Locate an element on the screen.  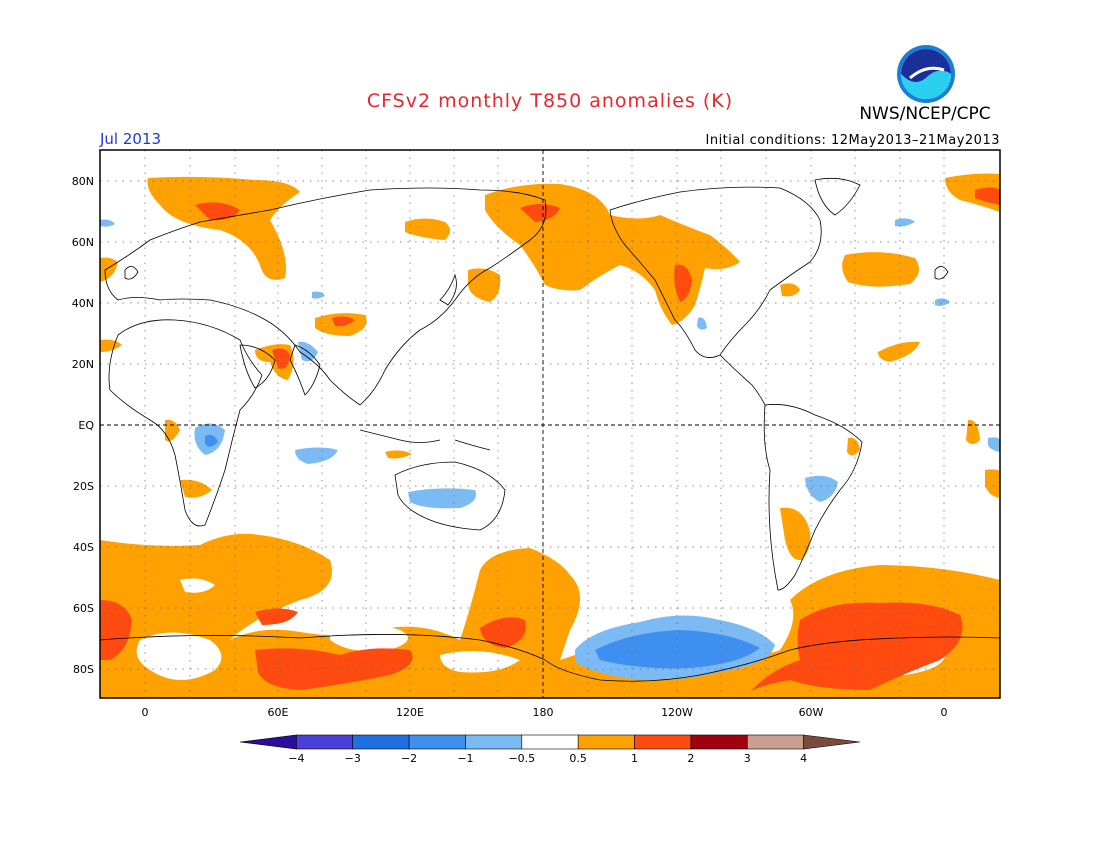
colorbar-label: 0.5 is located at coordinates (578, 758).